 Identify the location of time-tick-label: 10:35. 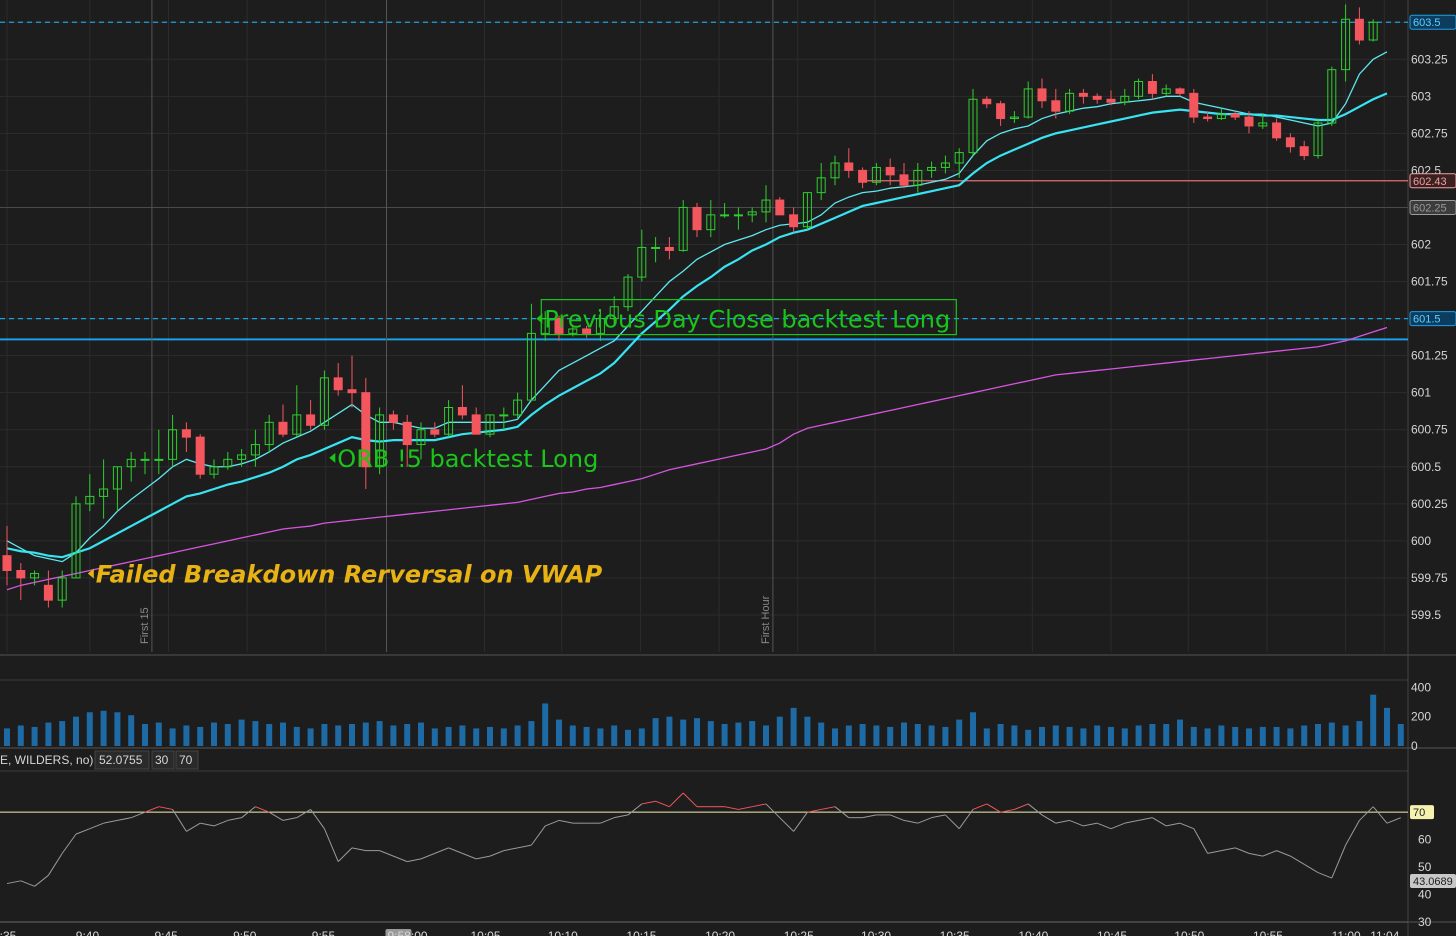
(955, 932).